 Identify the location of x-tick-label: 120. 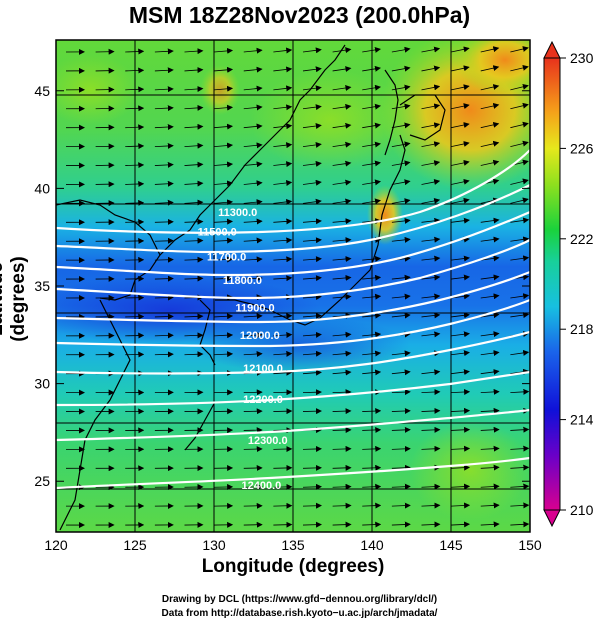
(56, 545).